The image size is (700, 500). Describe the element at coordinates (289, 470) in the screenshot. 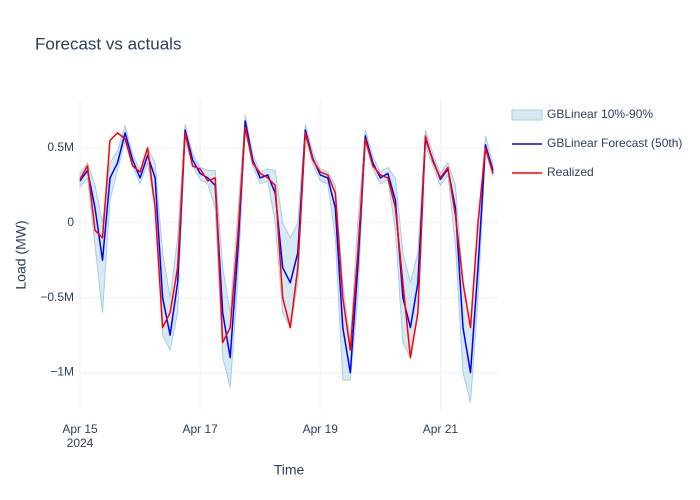

I see `x-axis-title: Time` at that location.